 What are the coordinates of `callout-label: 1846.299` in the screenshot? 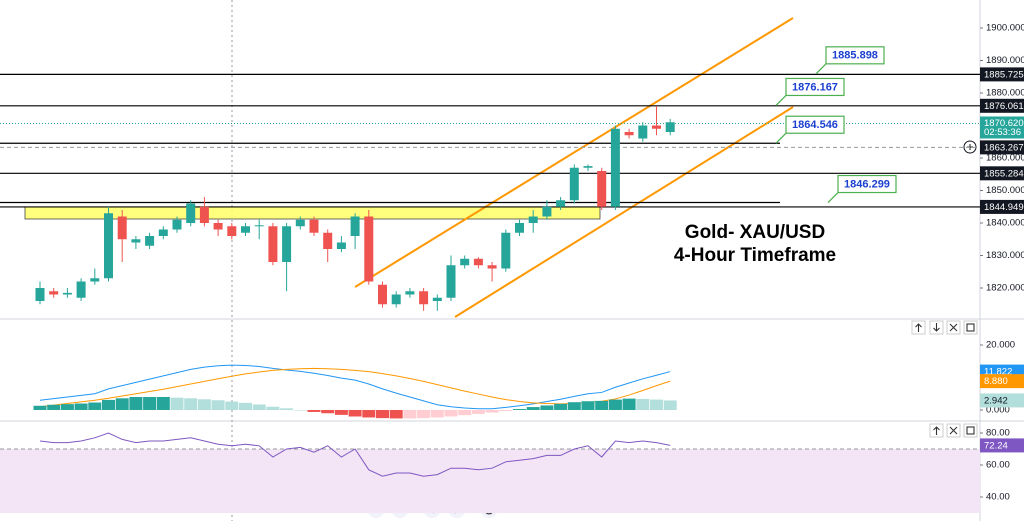 It's located at (867, 184).